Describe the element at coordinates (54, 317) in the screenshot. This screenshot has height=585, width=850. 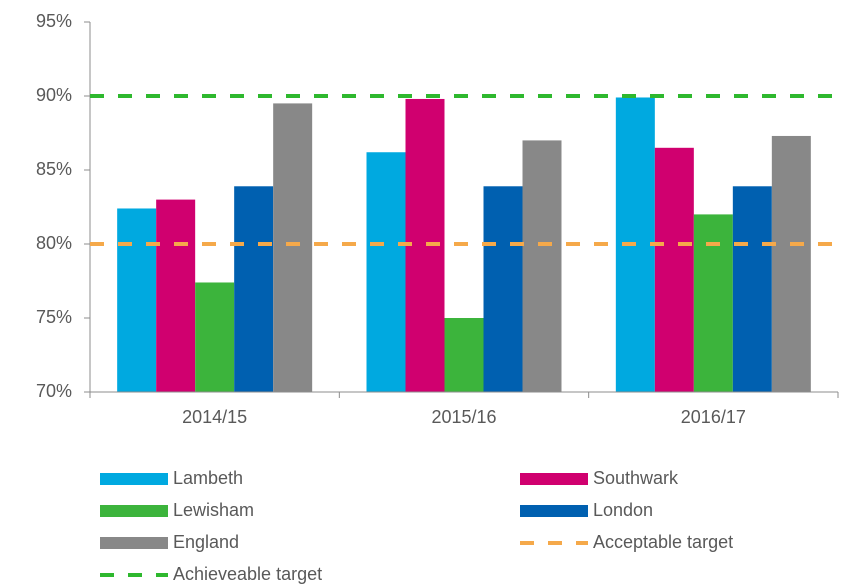
I see `y-tick-label: 75%` at that location.